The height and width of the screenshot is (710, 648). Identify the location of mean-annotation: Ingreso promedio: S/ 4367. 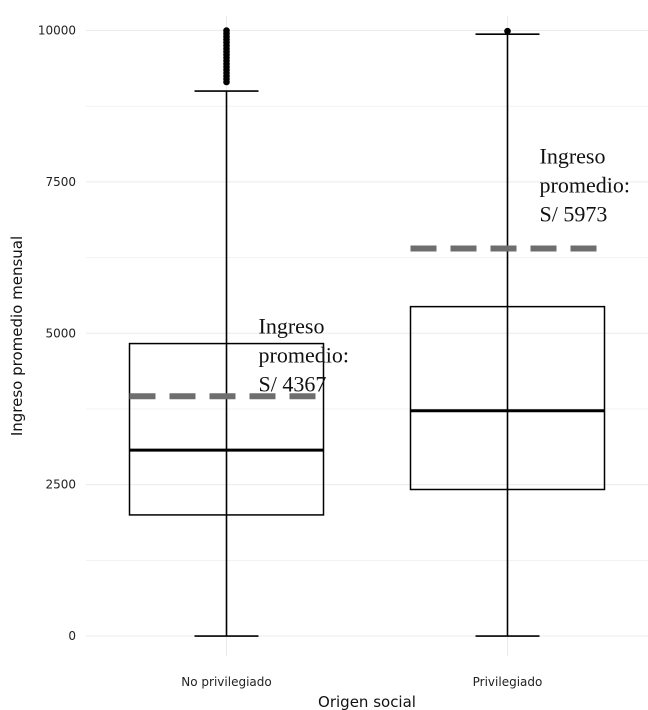
(304, 354).